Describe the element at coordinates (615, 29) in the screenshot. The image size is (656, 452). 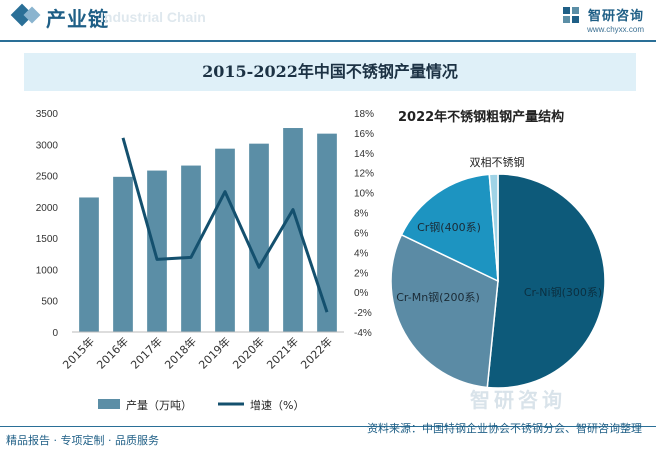
I see `brand-url: www.chyxx.com` at that location.